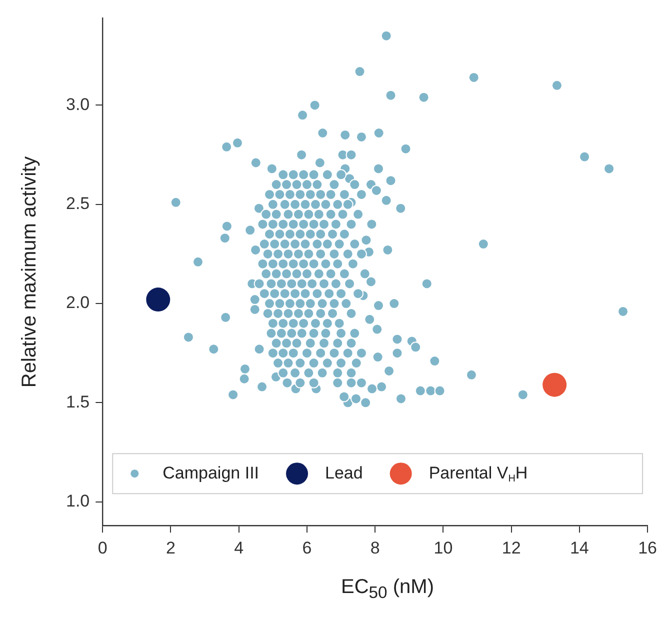  I want to click on y-tick-label: 2.5, so click(78, 204).